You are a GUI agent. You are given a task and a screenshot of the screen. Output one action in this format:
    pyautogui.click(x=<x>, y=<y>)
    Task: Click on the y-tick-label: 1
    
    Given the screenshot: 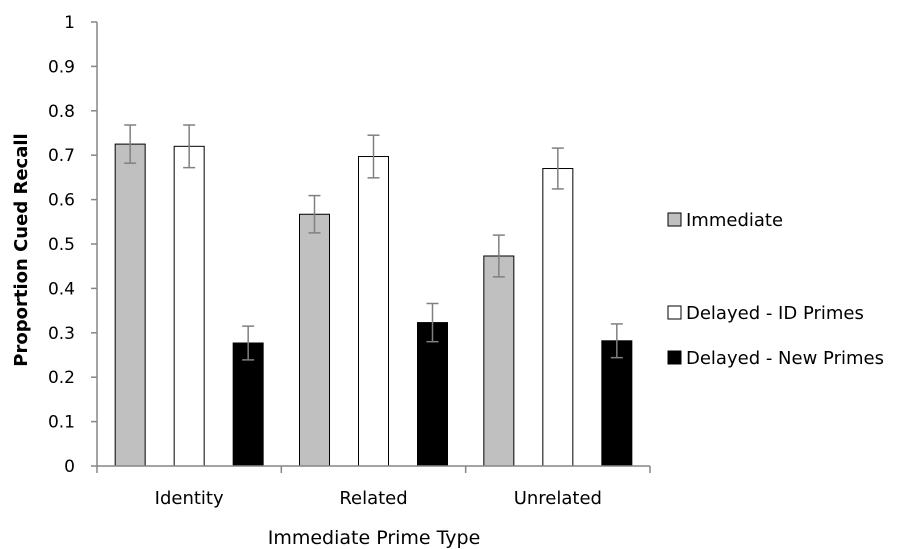 What is the action you would take?
    pyautogui.click(x=69, y=23)
    